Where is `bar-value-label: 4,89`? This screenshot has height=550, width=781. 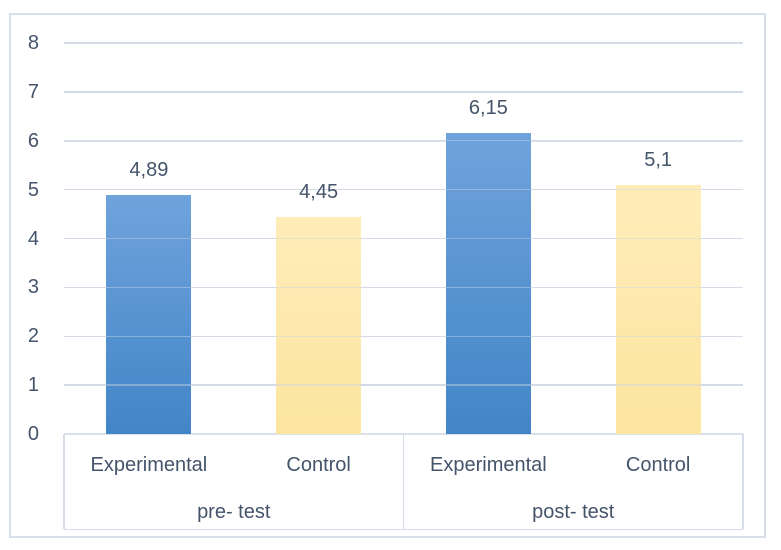
bar-value-label: 4,89 is located at coordinates (149, 170).